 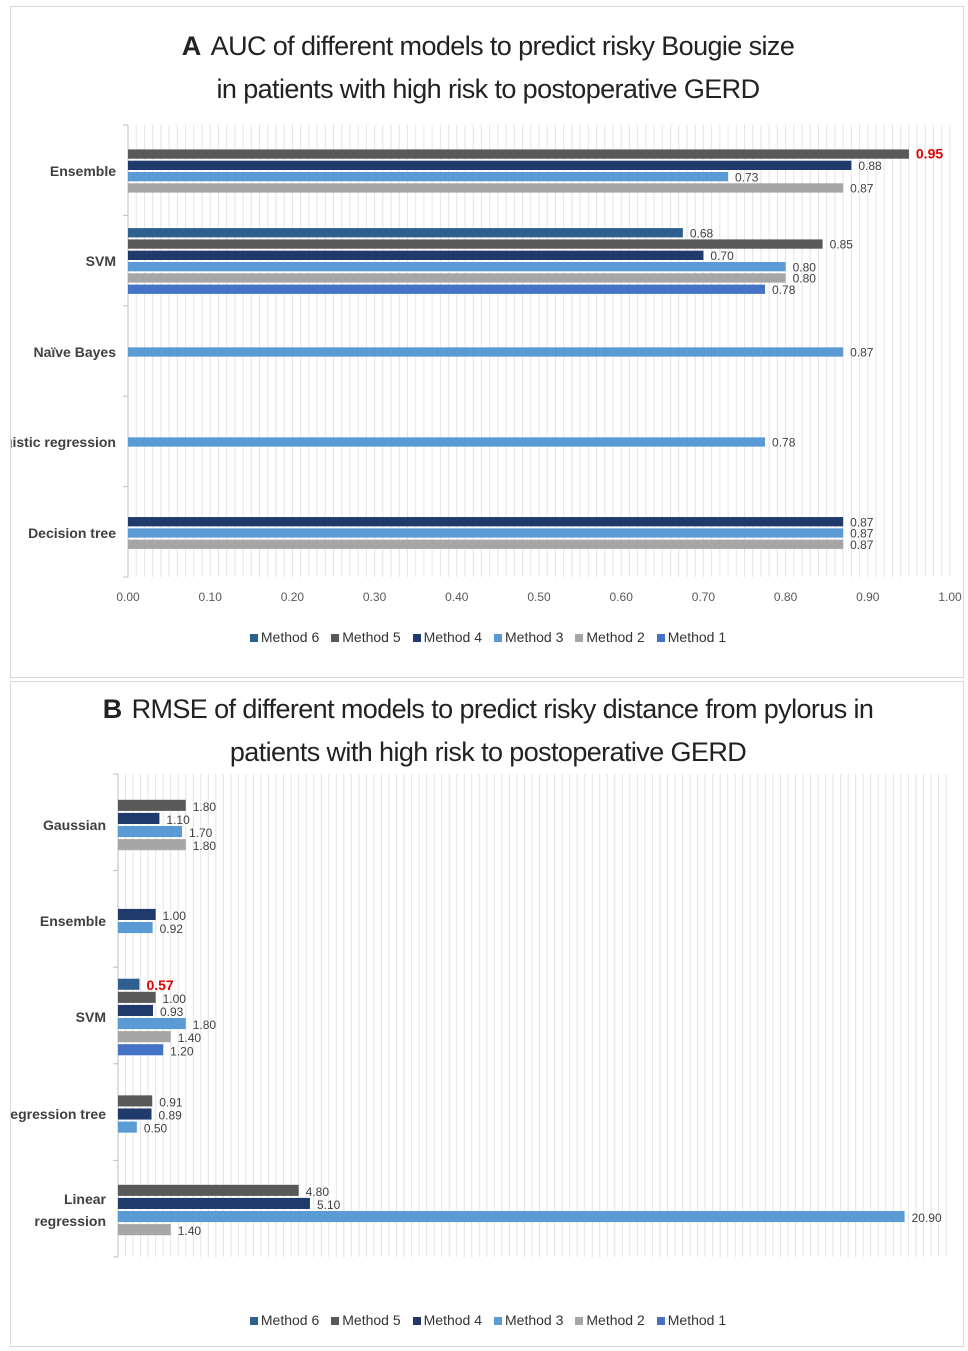 What do you see at coordinates (182, 1051) in the screenshot?
I see `chart-b-data-label: 1.20` at bounding box center [182, 1051].